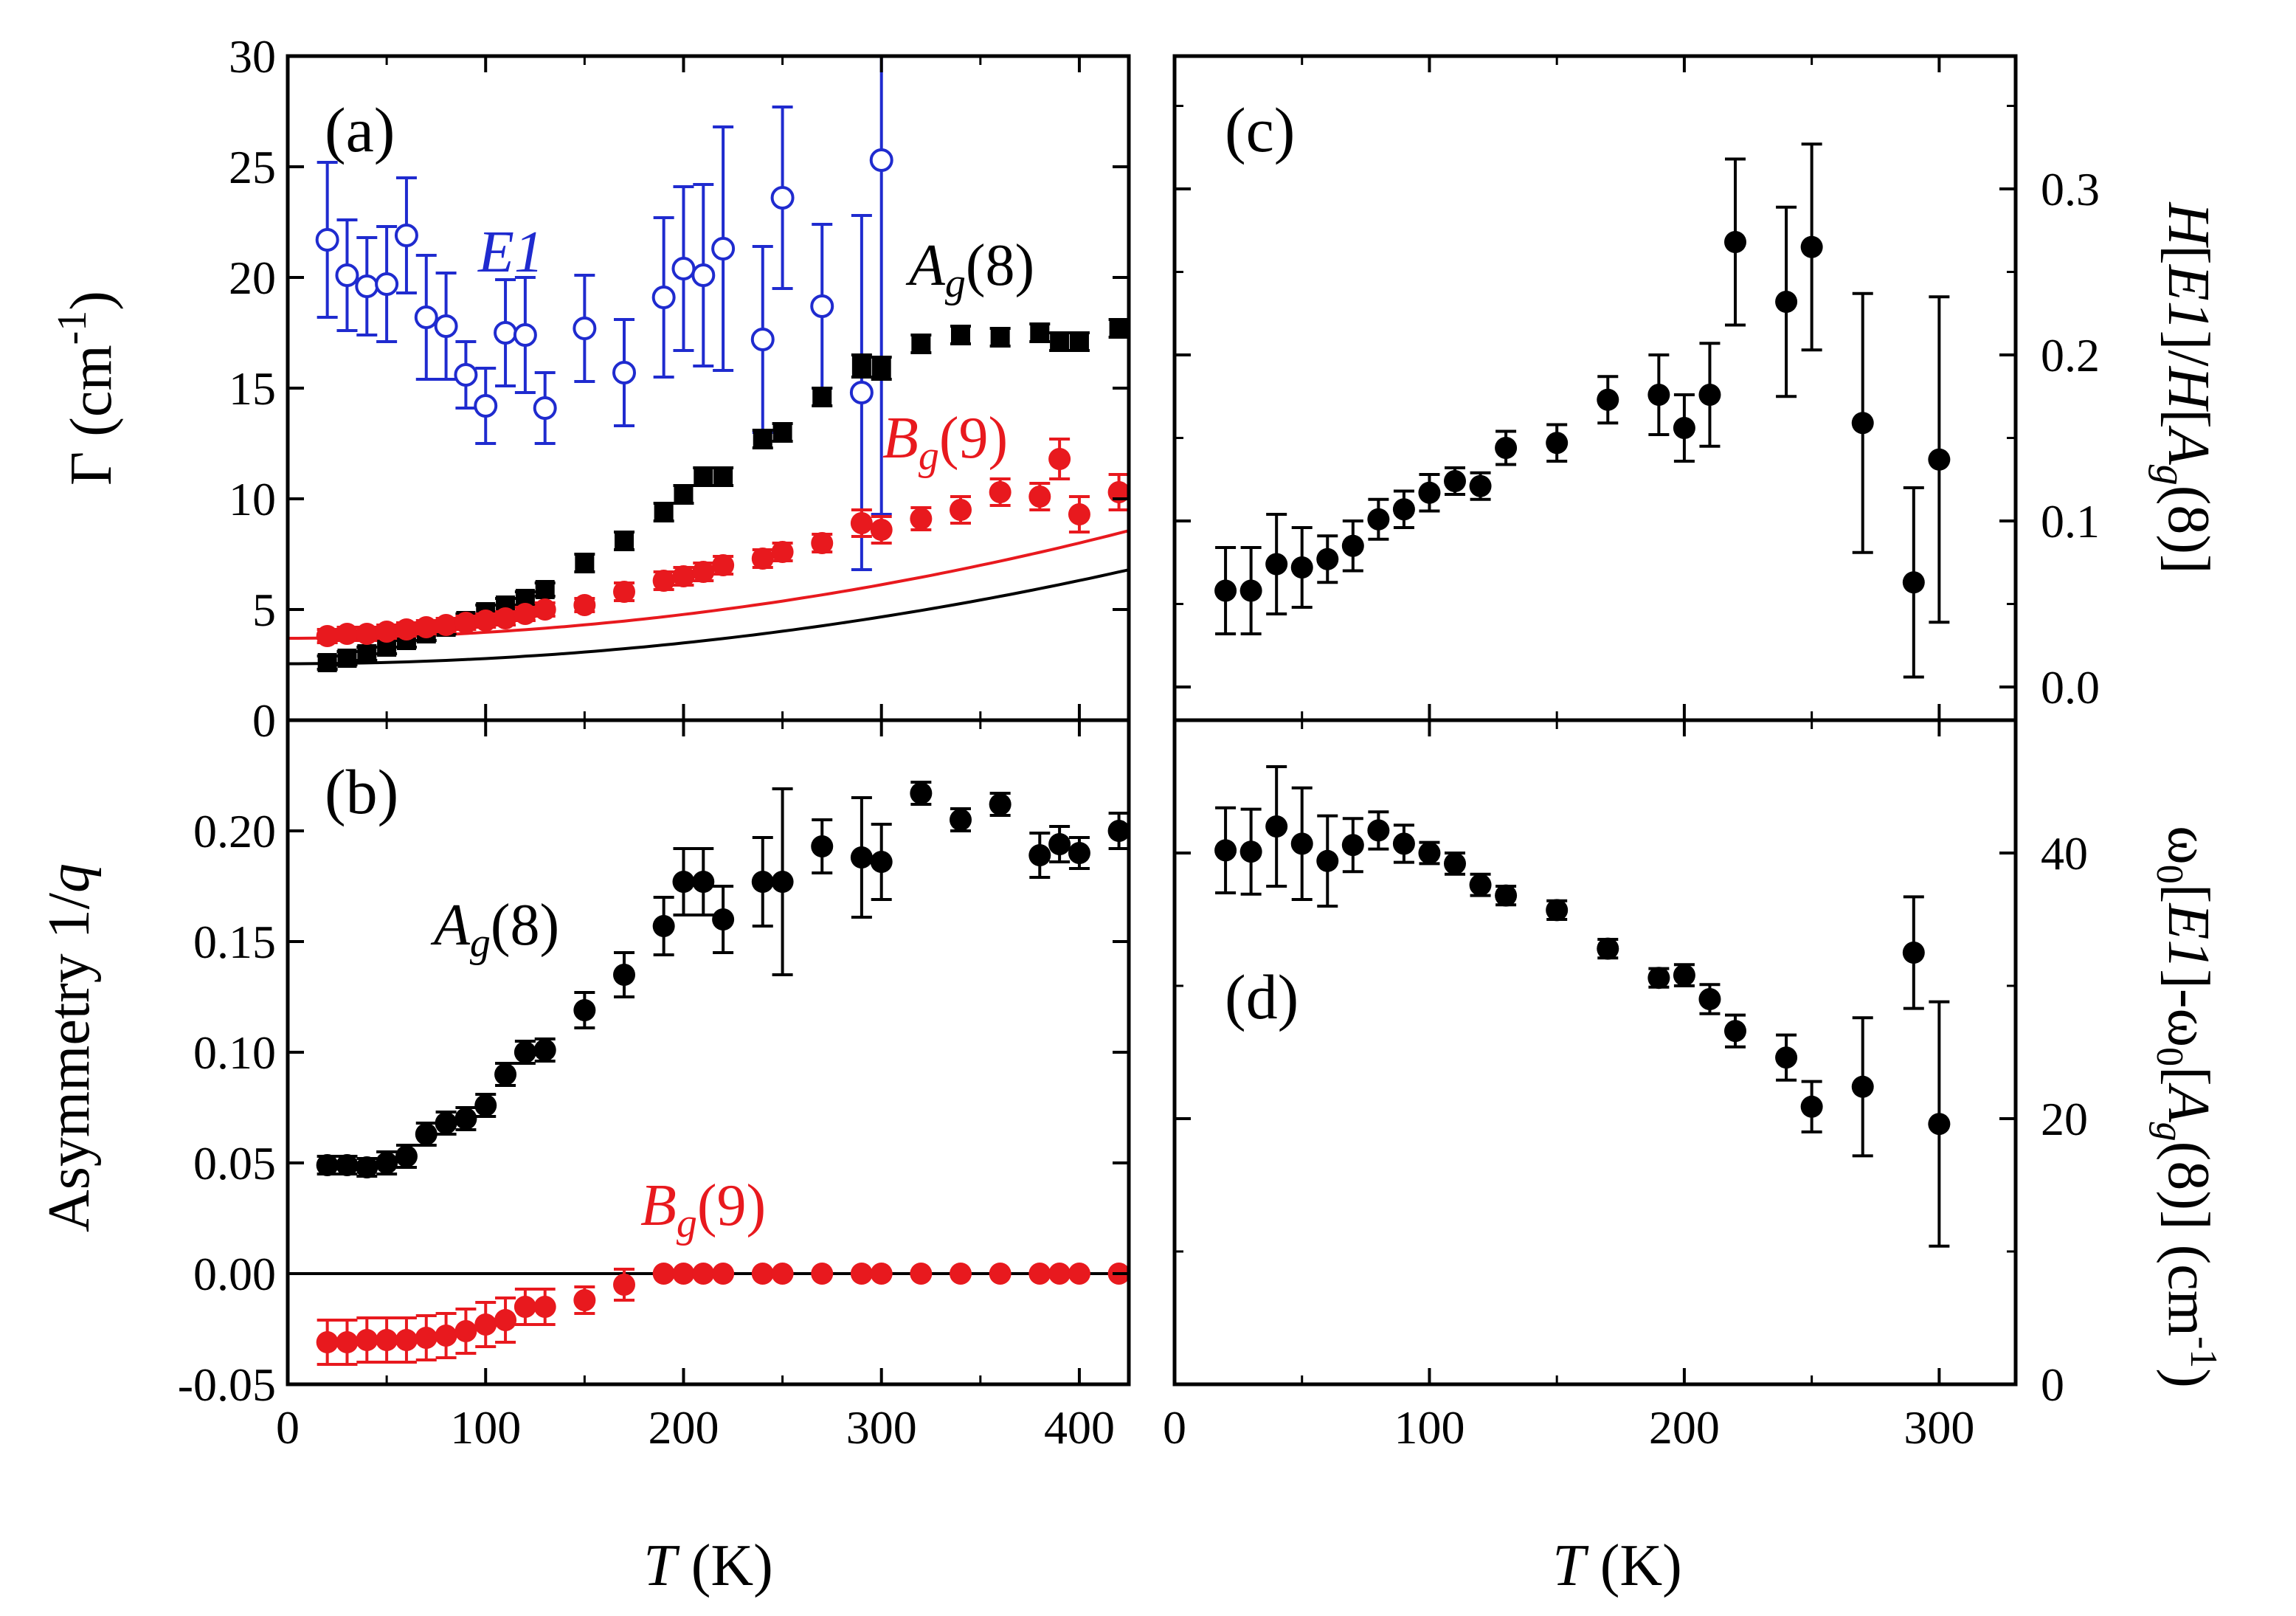 Image resolution: width=2296 pixels, height=1616 pixels. What do you see at coordinates (252, 388) in the screenshot?
I see `y-tick-label: 15` at bounding box center [252, 388].